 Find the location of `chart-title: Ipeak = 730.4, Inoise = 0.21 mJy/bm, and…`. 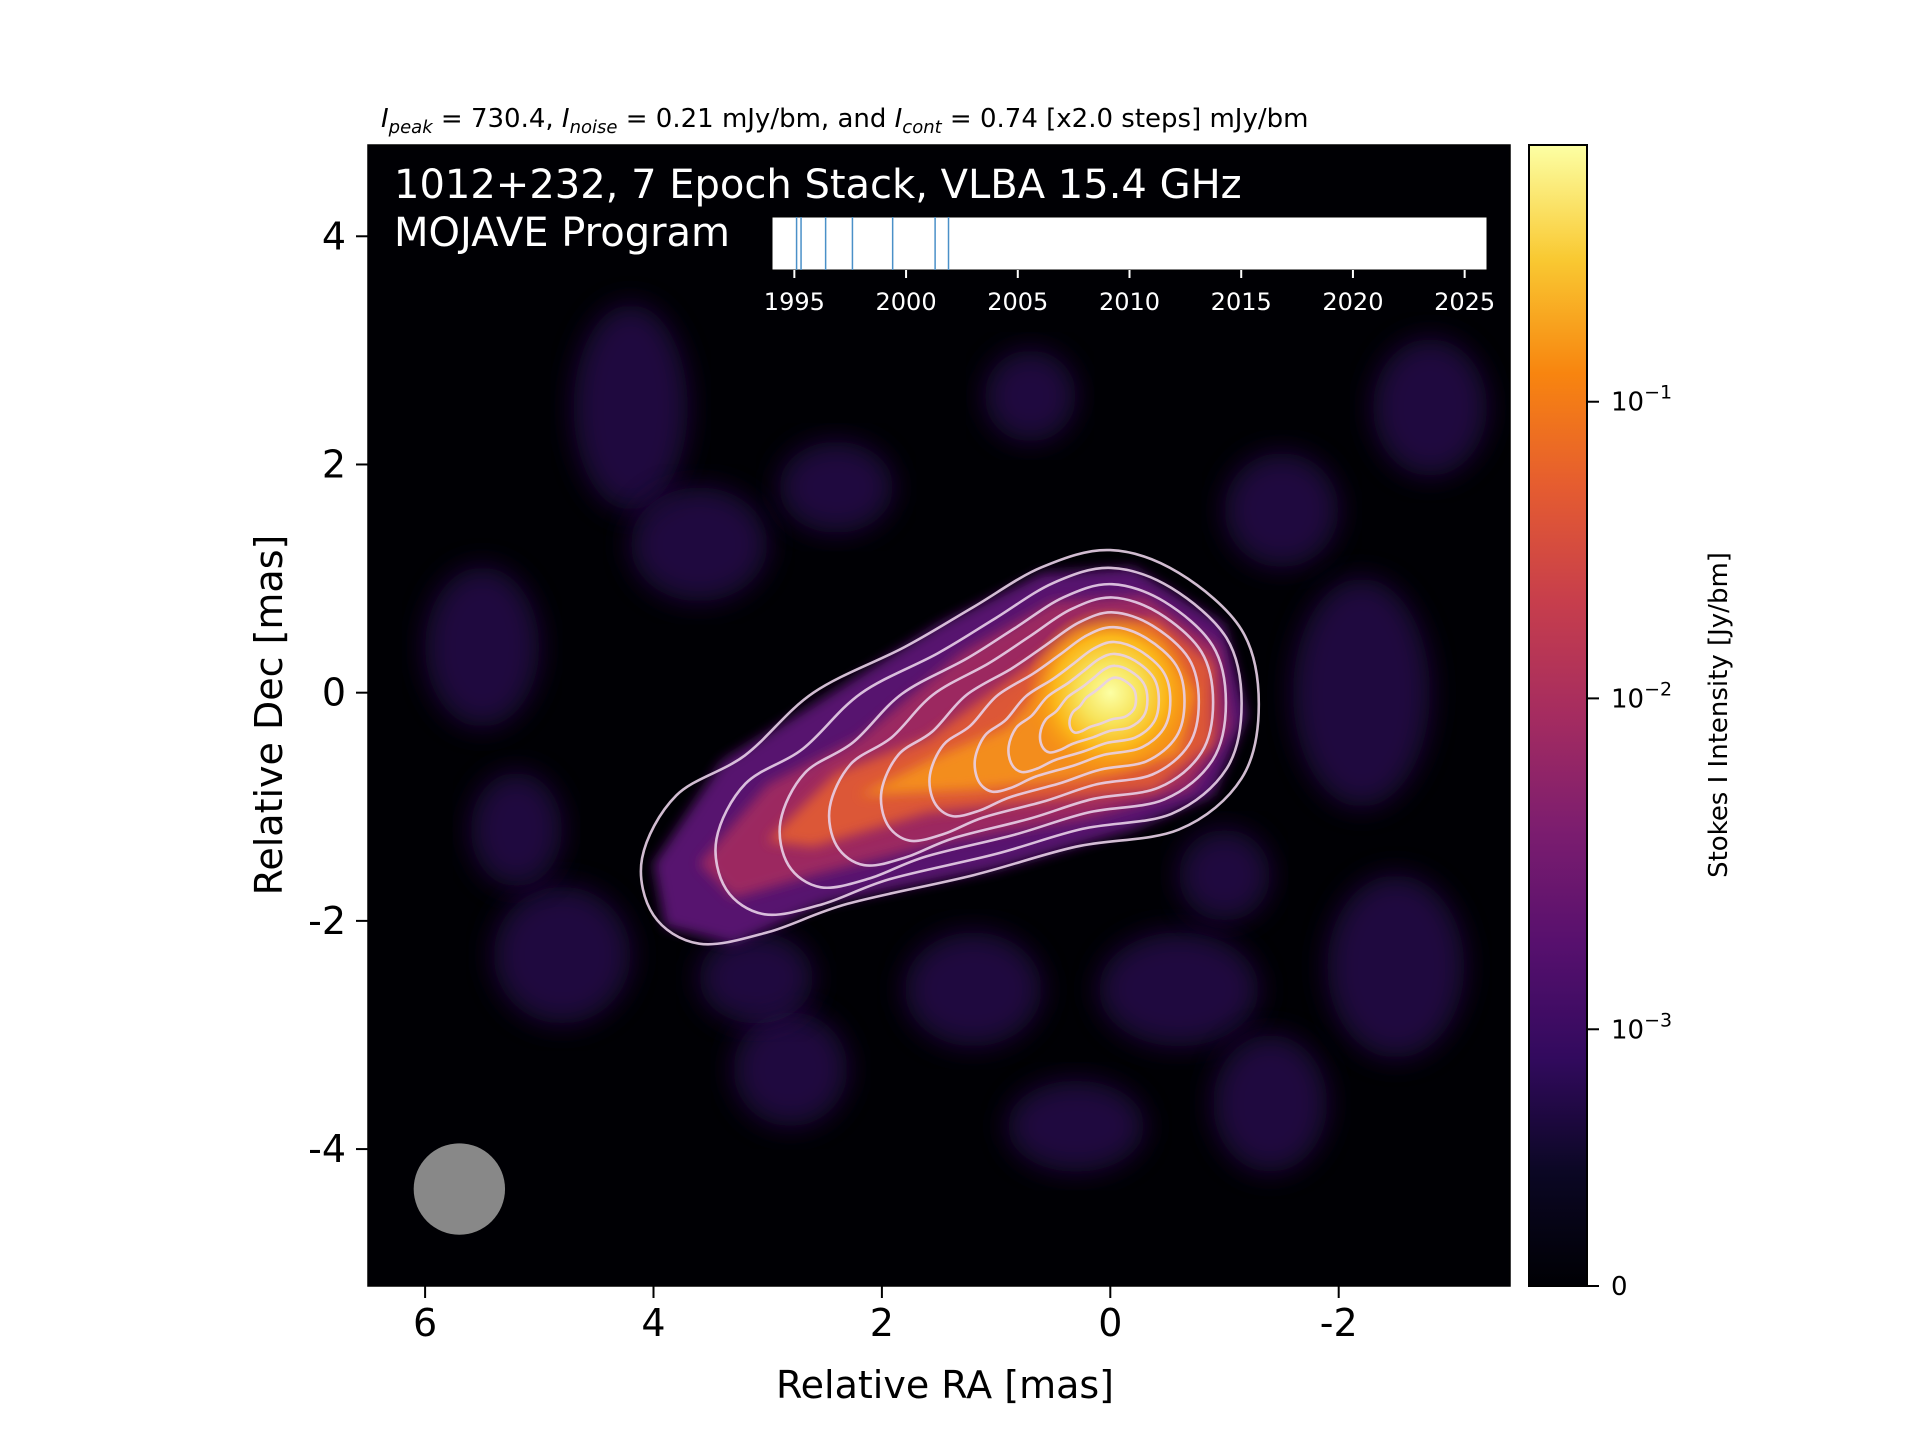

chart-title: Ipeak = 730.4, Inoise = 0.21 mJy/bm, and… is located at coordinates (844, 121).